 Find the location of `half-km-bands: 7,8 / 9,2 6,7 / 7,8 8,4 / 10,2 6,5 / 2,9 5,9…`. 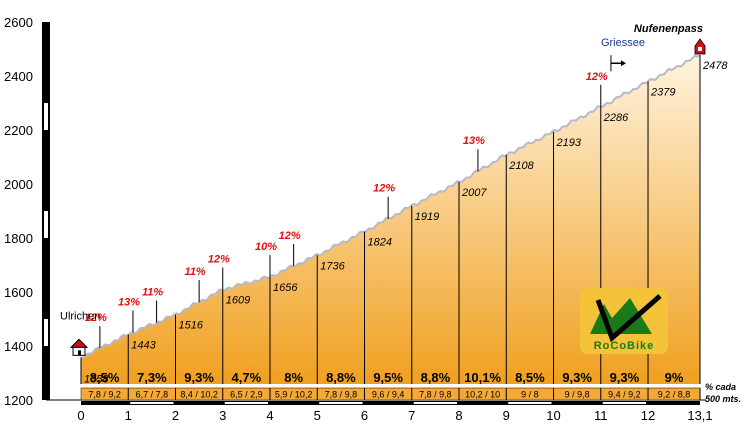

half-km-bands: 7,8 / 9,2 6,7 / 7,8 8,4 / 10,2 6,5 / 2,9 5,9… is located at coordinates (390, 394).